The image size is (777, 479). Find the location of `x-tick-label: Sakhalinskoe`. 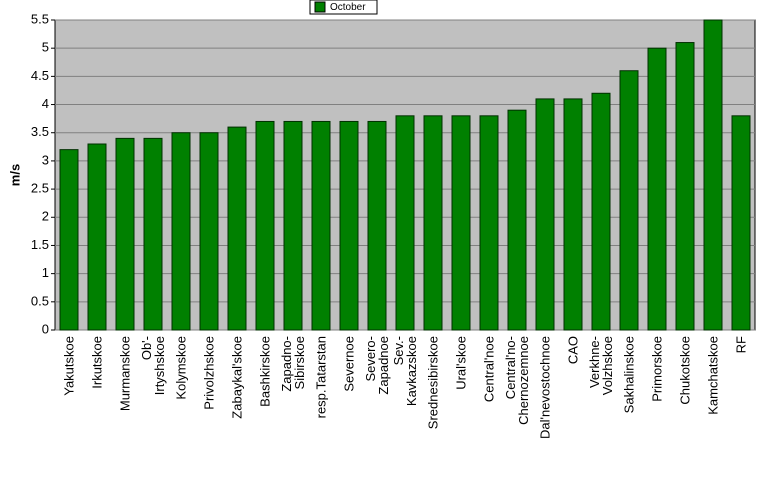

x-tick-label: Sakhalinskoe is located at coordinates (629, 375).